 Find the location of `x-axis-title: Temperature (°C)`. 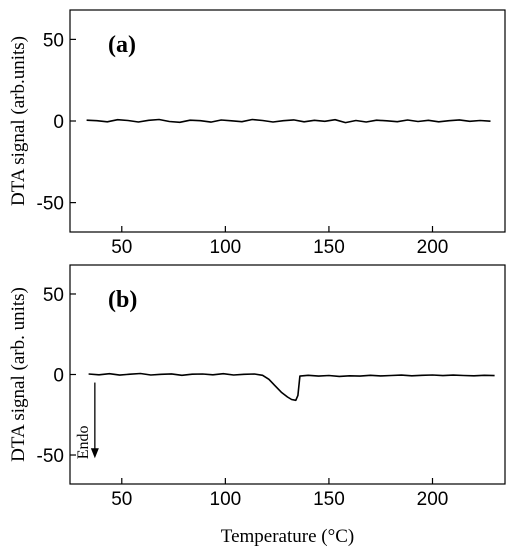

x-axis-title: Temperature (°C) is located at coordinates (287, 536).